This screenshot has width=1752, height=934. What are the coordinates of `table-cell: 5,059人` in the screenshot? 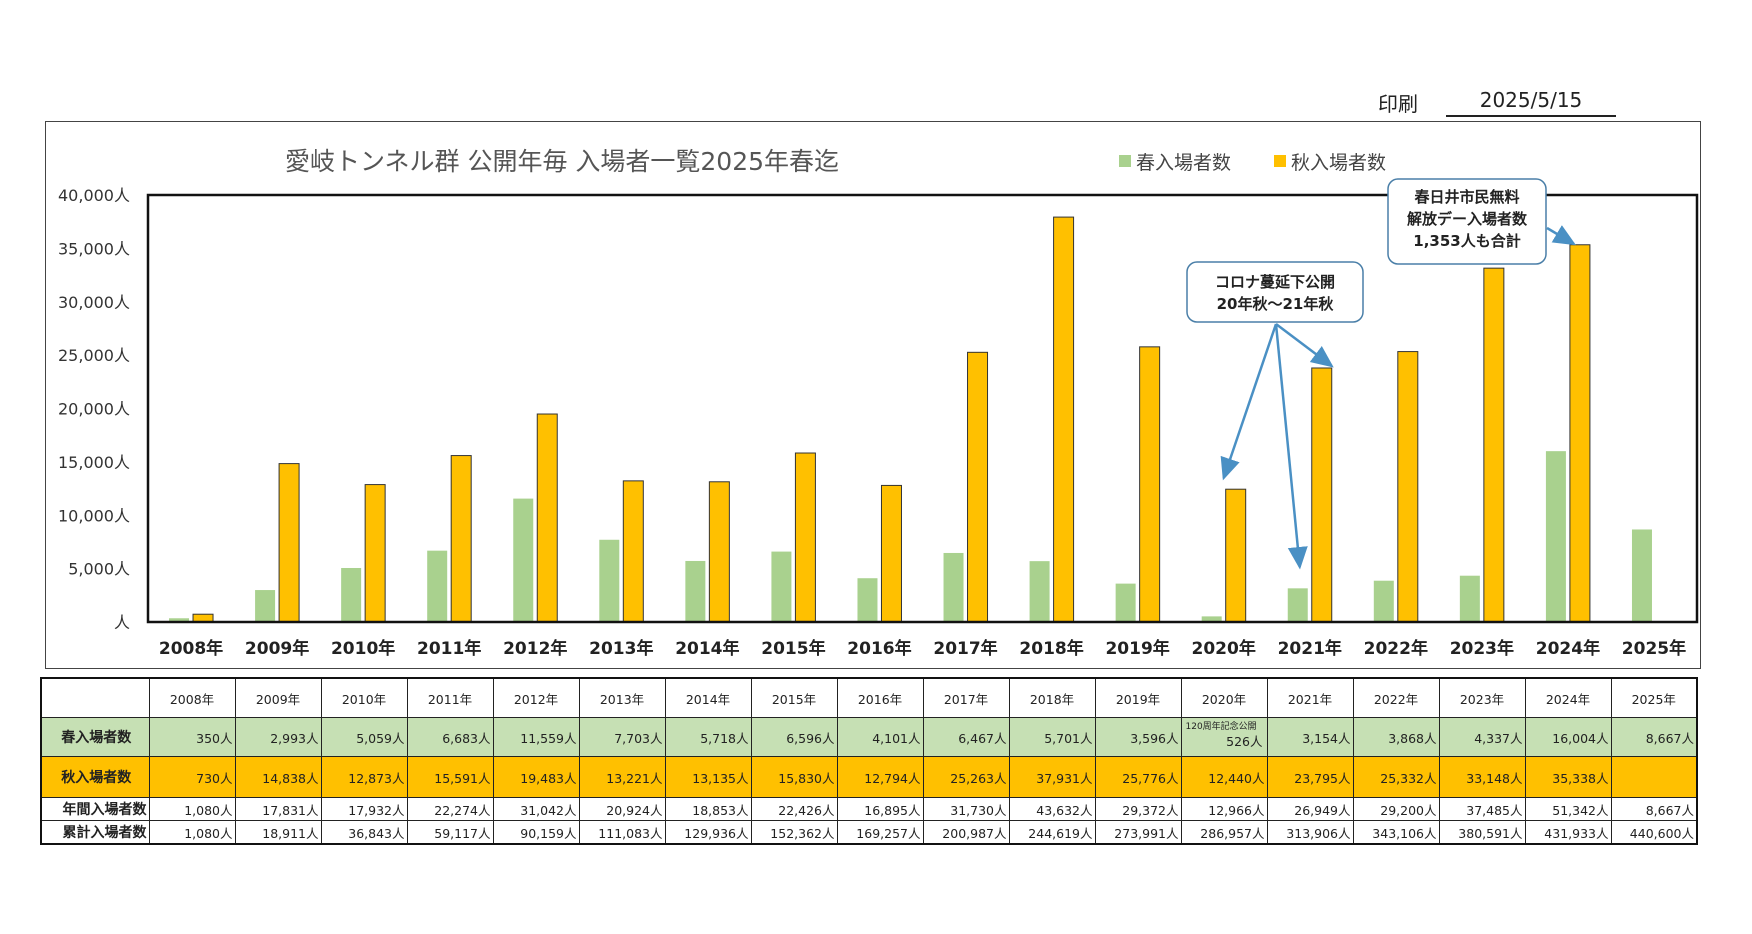 It's located at (364, 737).